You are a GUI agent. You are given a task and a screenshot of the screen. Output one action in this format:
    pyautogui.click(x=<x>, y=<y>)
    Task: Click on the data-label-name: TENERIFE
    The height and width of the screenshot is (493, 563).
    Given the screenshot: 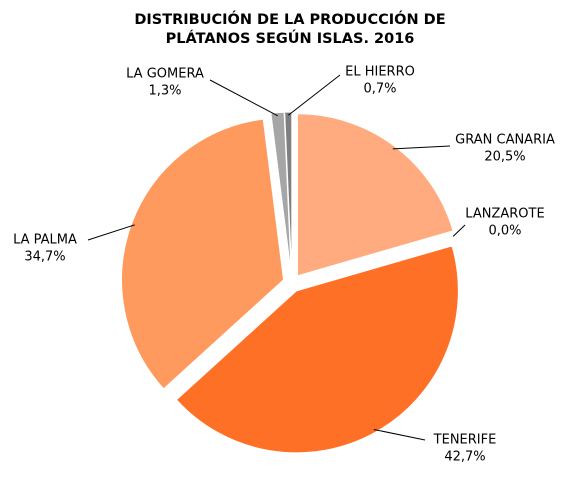 What is the action you would take?
    pyautogui.click(x=465, y=440)
    